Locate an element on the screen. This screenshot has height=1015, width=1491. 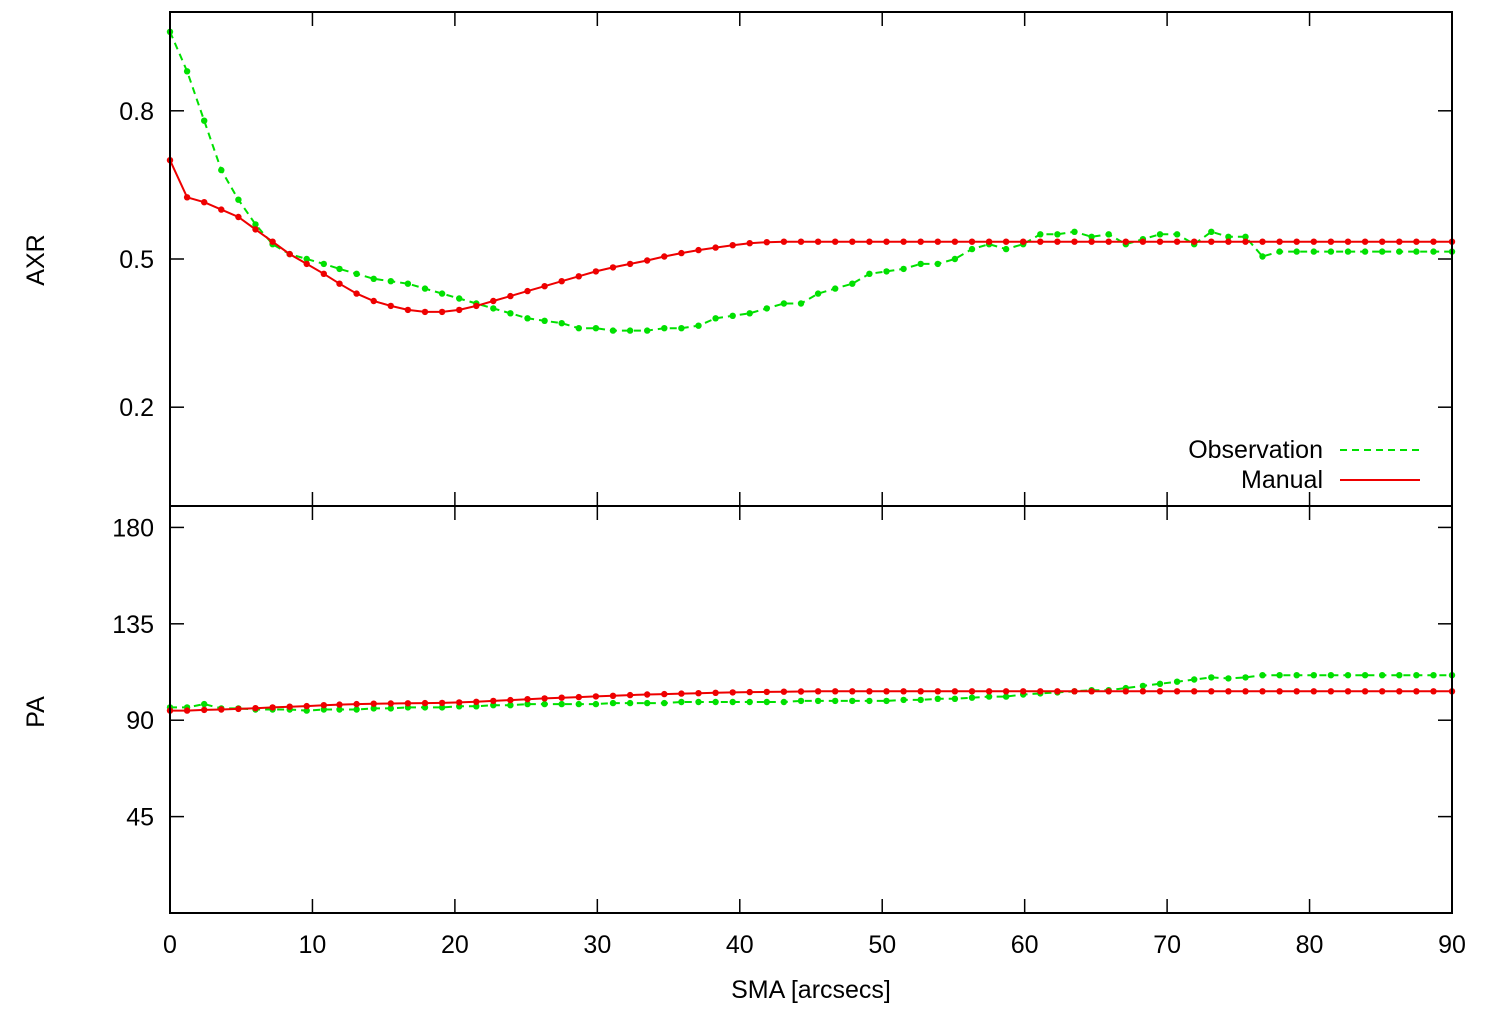
bottom-series-line-observation is located at coordinates (811, 693).